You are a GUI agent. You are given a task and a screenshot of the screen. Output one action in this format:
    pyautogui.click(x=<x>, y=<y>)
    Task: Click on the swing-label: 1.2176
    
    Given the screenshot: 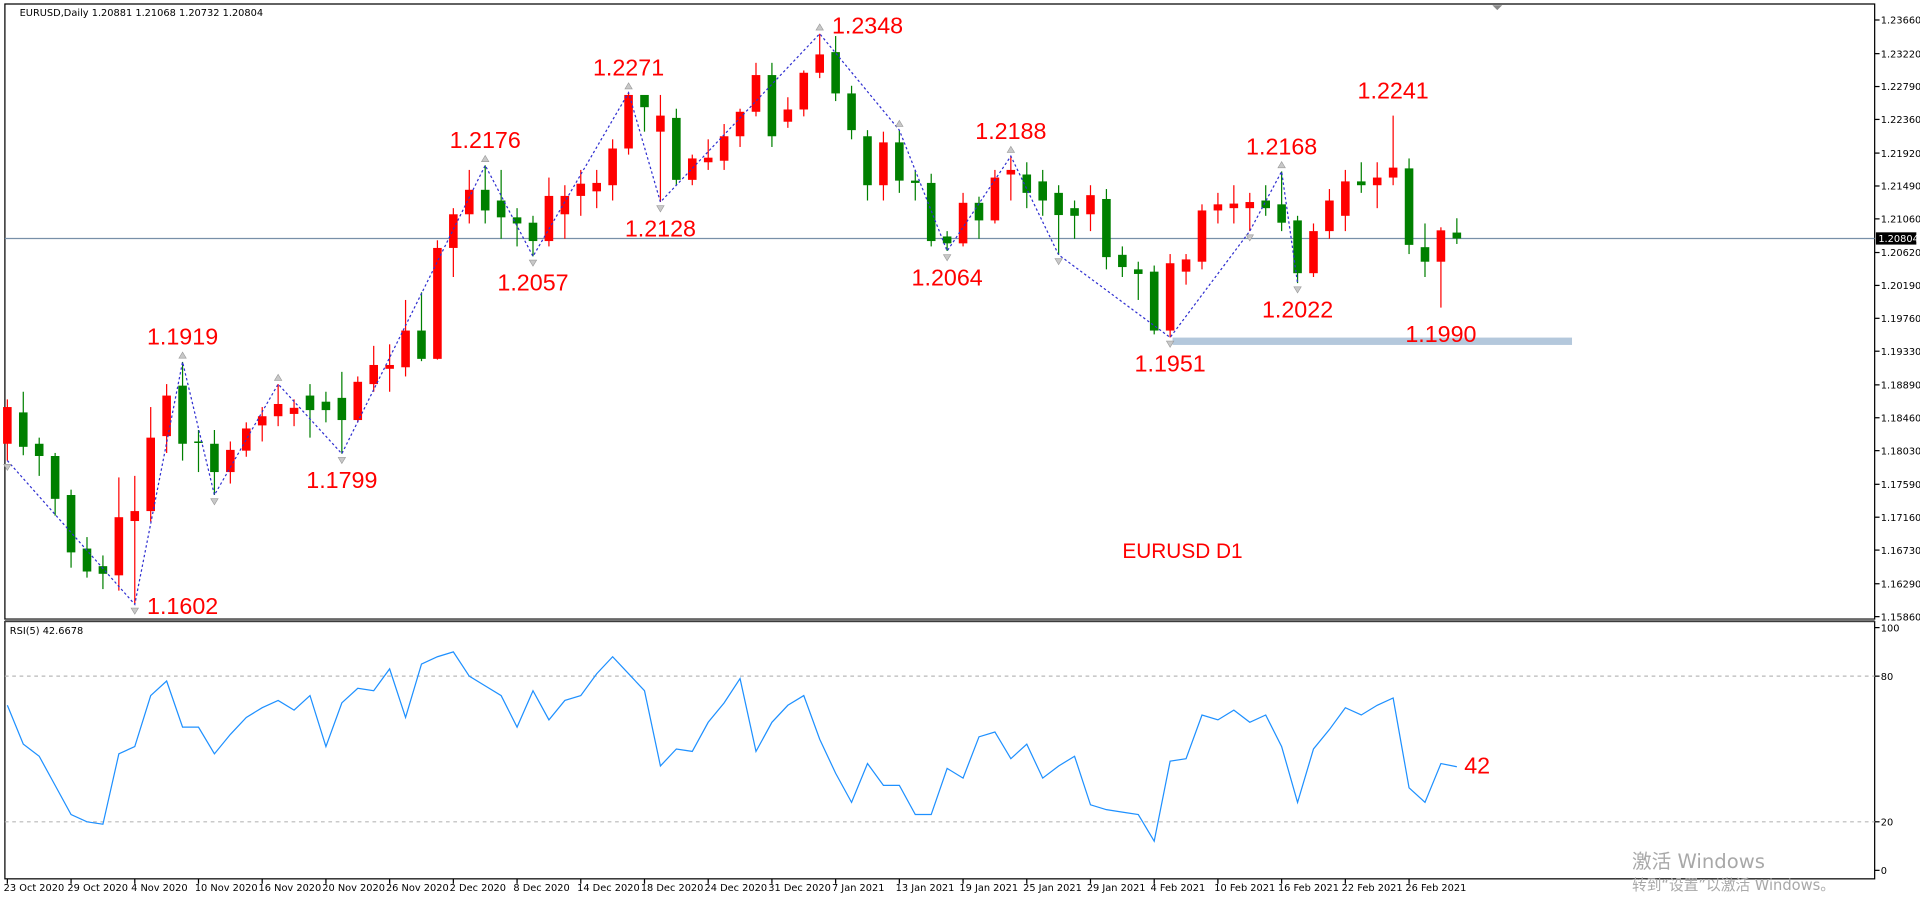 What is the action you would take?
    pyautogui.click(x=485, y=140)
    